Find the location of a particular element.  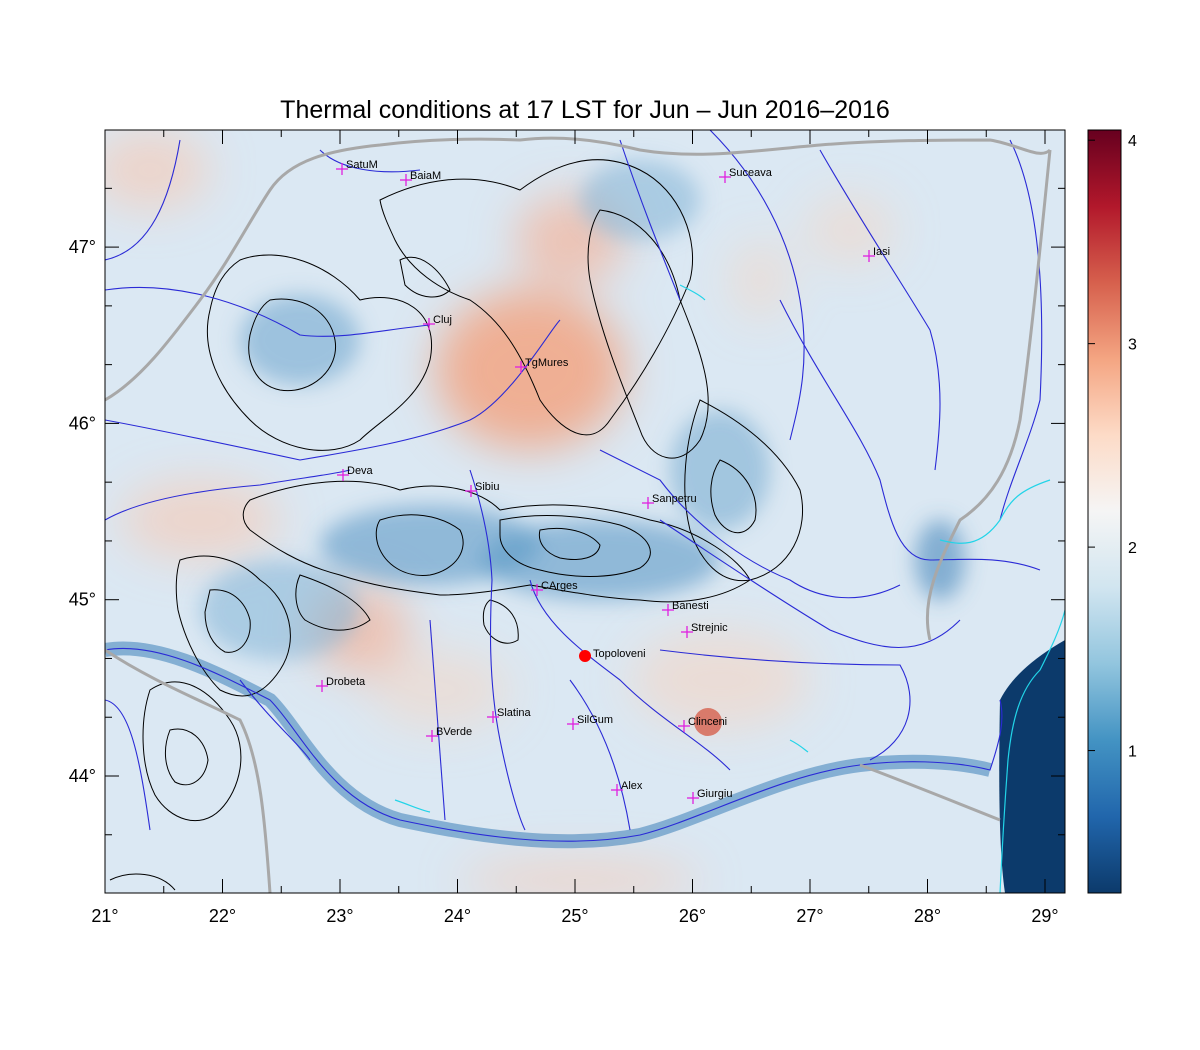

station-marker: Sanpetru is located at coordinates (669, 501).